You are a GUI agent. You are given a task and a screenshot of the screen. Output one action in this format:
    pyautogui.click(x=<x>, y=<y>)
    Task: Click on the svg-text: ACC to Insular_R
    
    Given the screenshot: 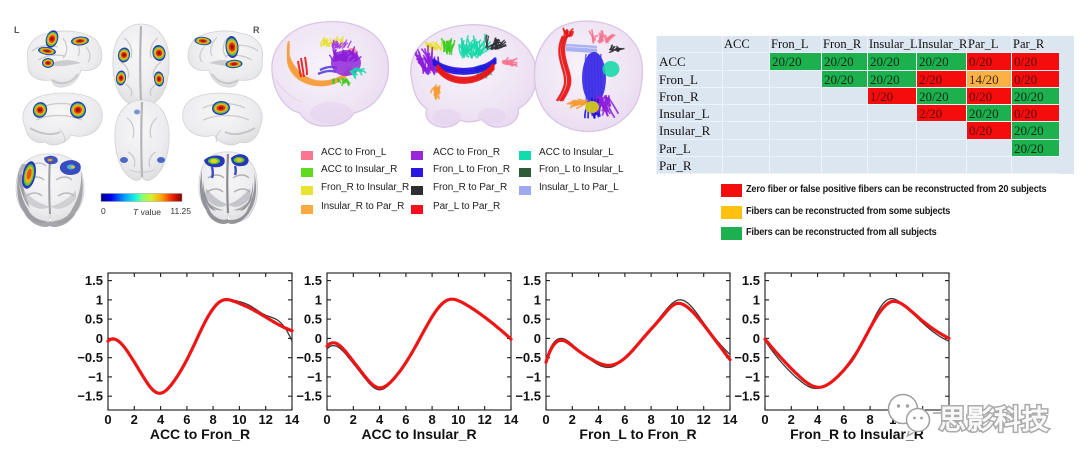 What is the action you would take?
    pyautogui.click(x=418, y=434)
    